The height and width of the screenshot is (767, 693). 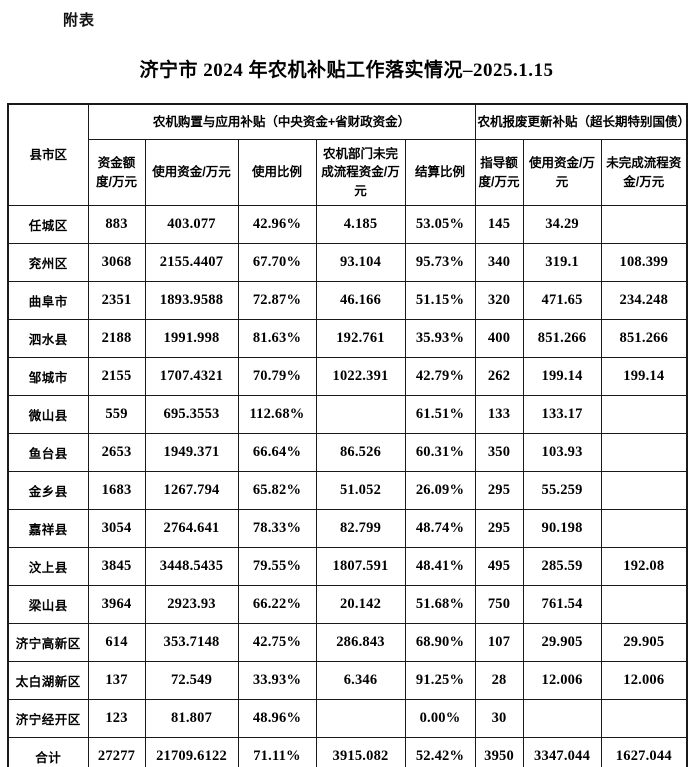 What do you see at coordinates (499, 566) in the screenshot?
I see `cell: 495` at bounding box center [499, 566].